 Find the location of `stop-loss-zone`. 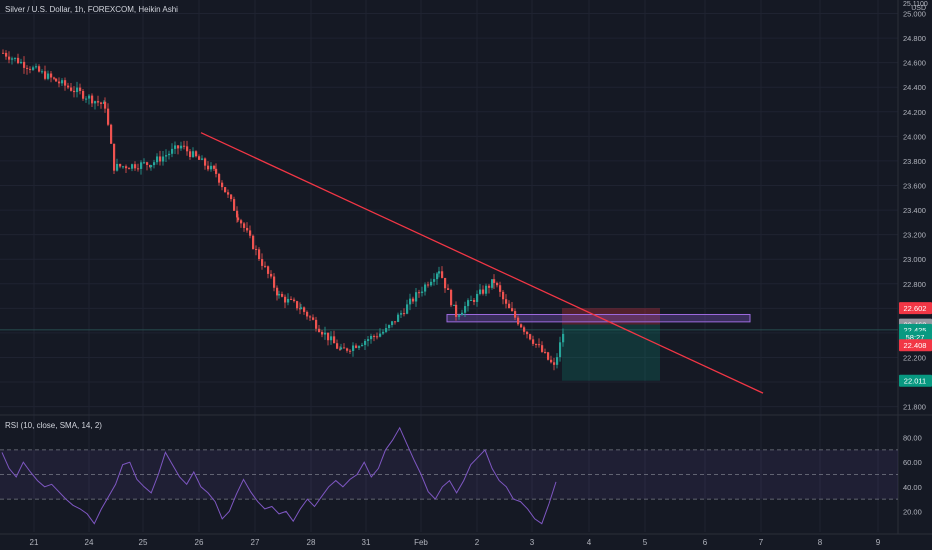

stop-loss-zone is located at coordinates (611, 316).